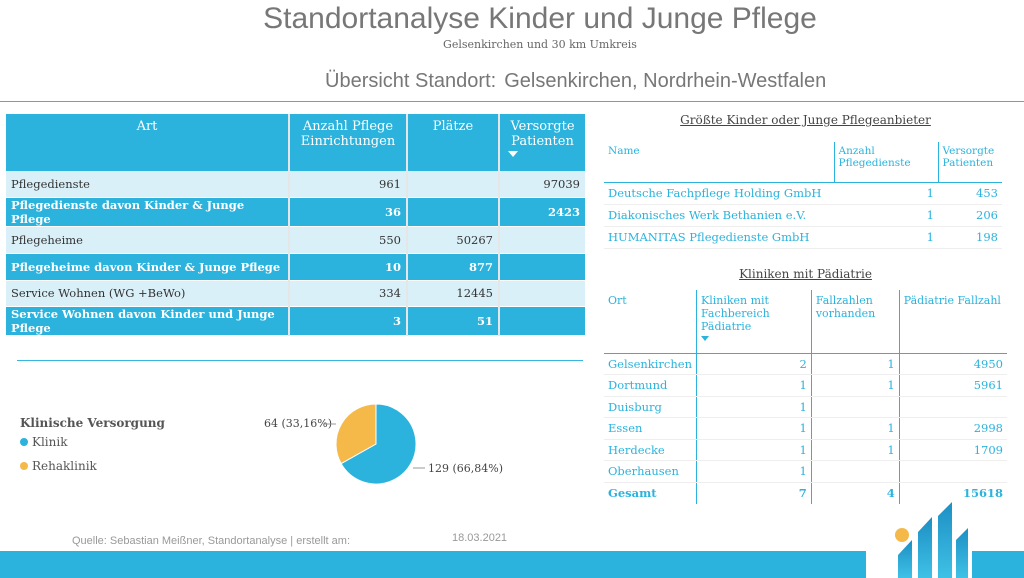  I want to click on cell-plaetze: 877, so click(453, 267).